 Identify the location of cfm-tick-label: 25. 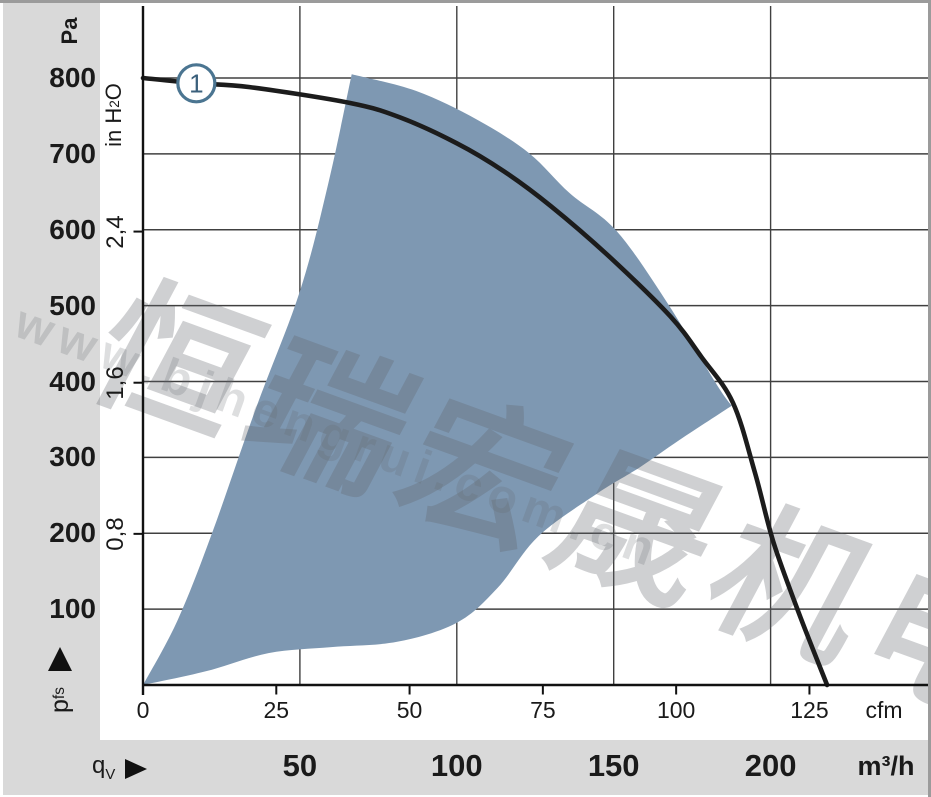
(276, 710).